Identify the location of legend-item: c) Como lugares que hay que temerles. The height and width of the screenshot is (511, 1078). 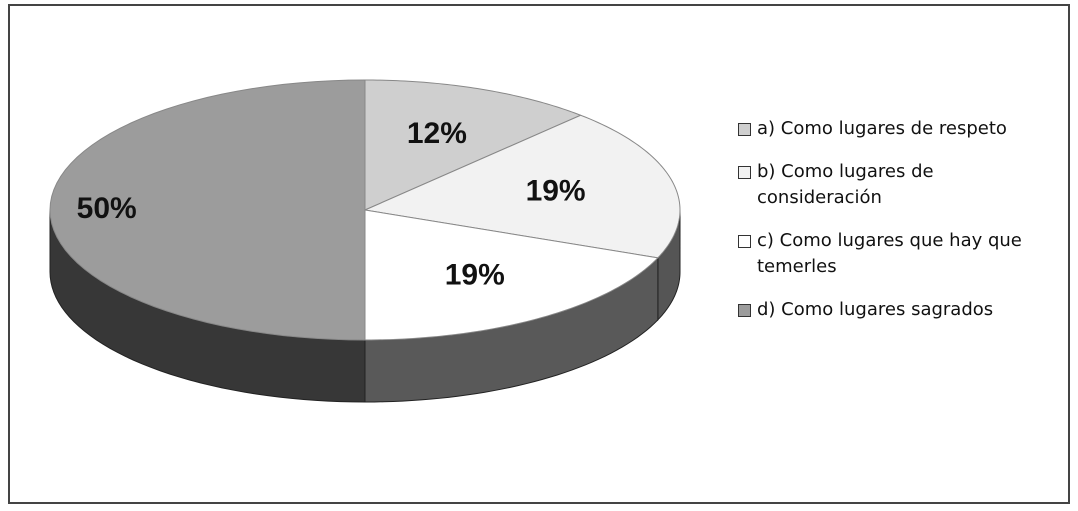
(888, 254).